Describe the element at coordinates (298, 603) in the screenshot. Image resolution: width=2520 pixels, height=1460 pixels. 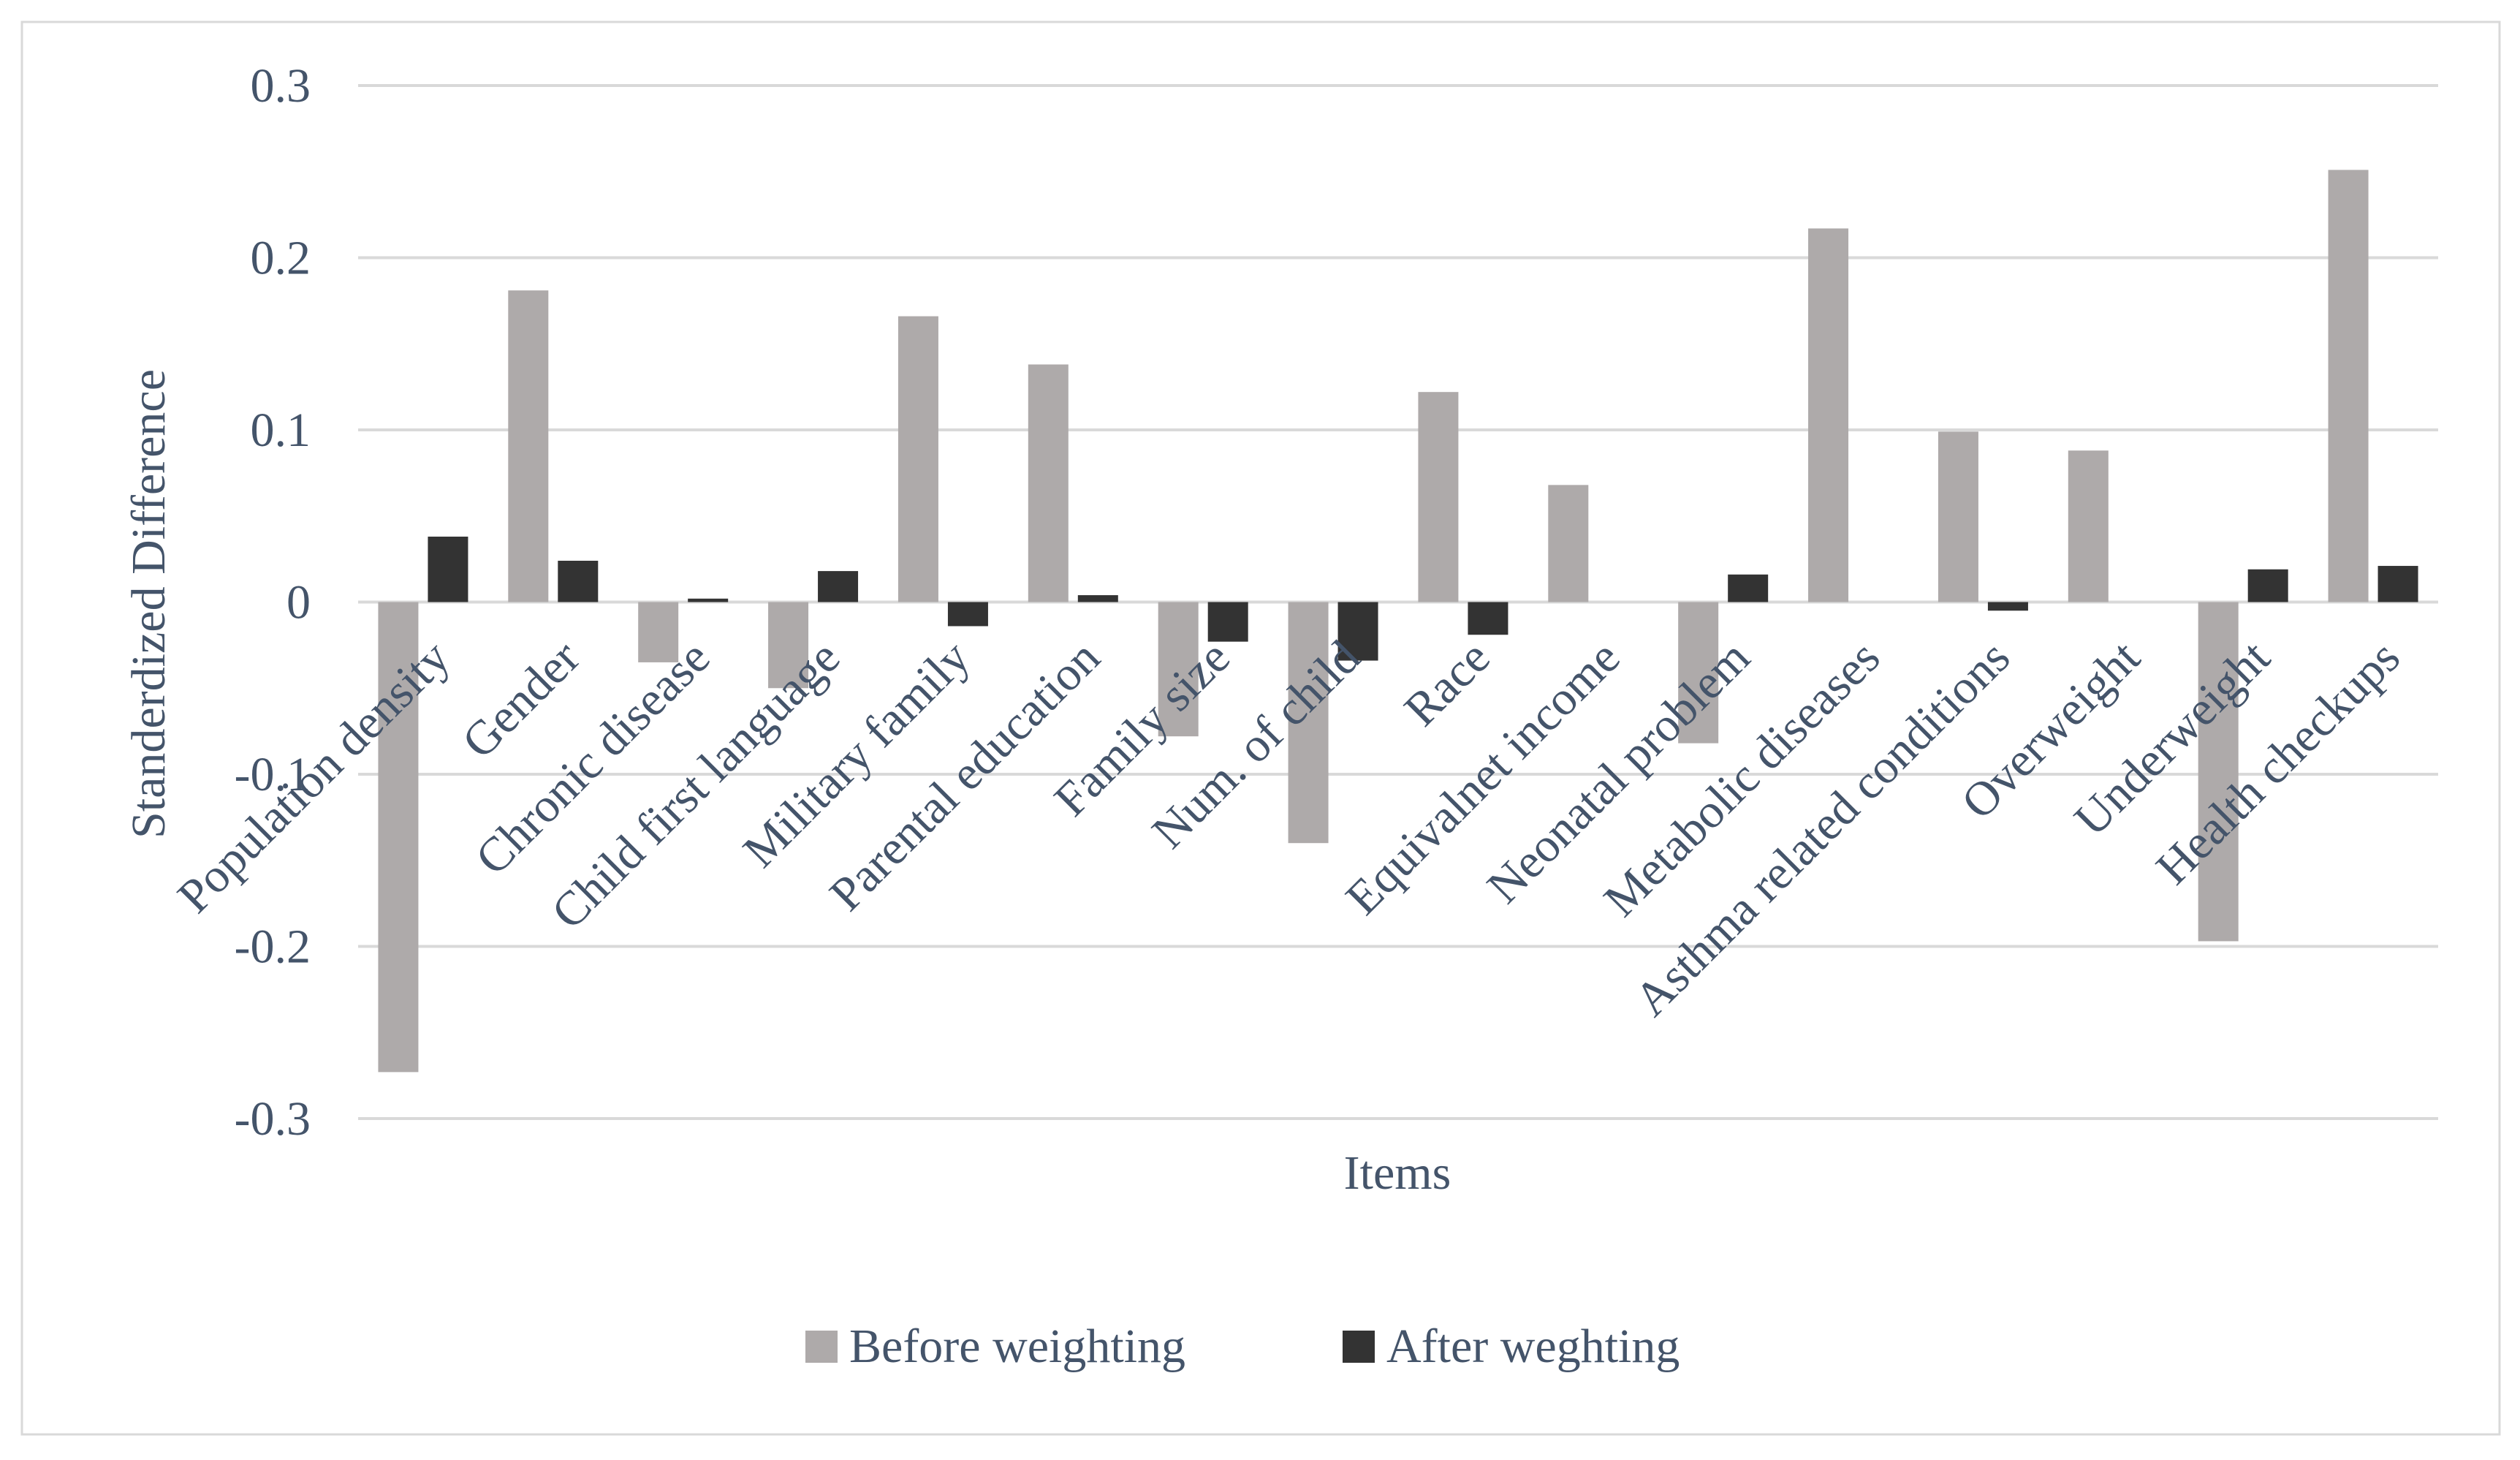
I see `y-tick-label: 0` at that location.